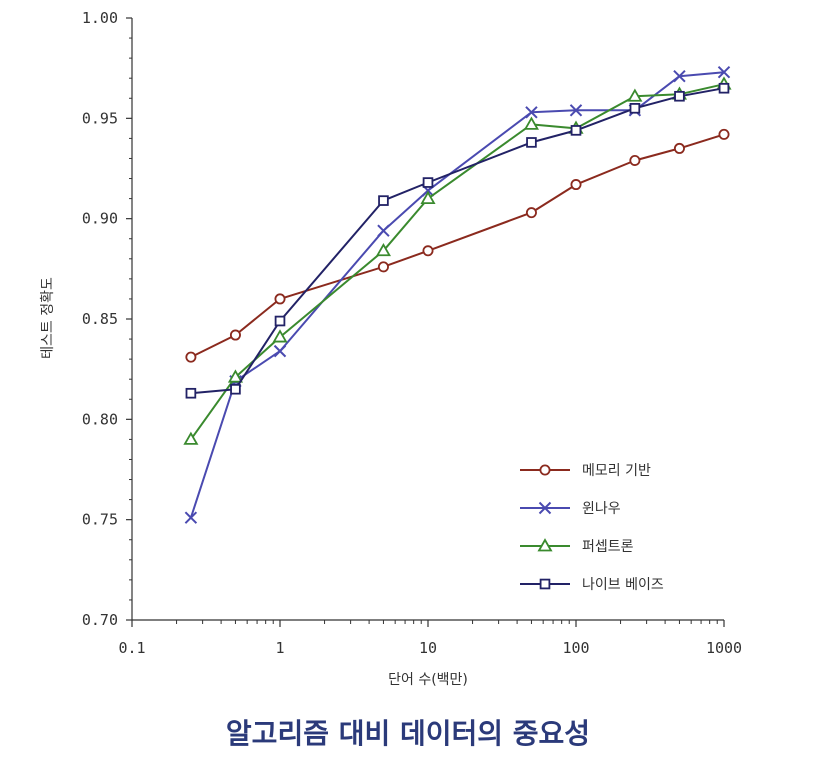  I want to click on x-tick-label: 1000, so click(724, 648).